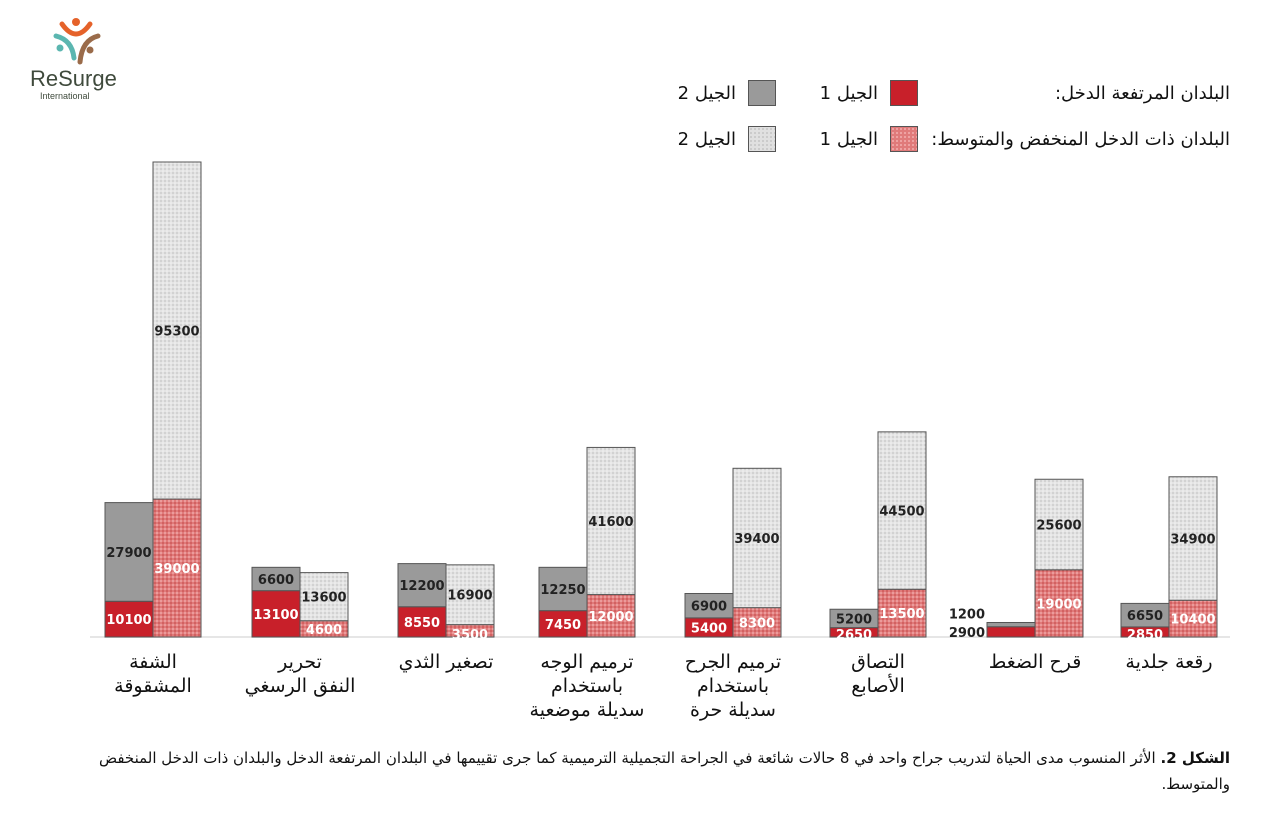  I want to click on data-label-lmic-gen1: 13500, so click(901, 614).